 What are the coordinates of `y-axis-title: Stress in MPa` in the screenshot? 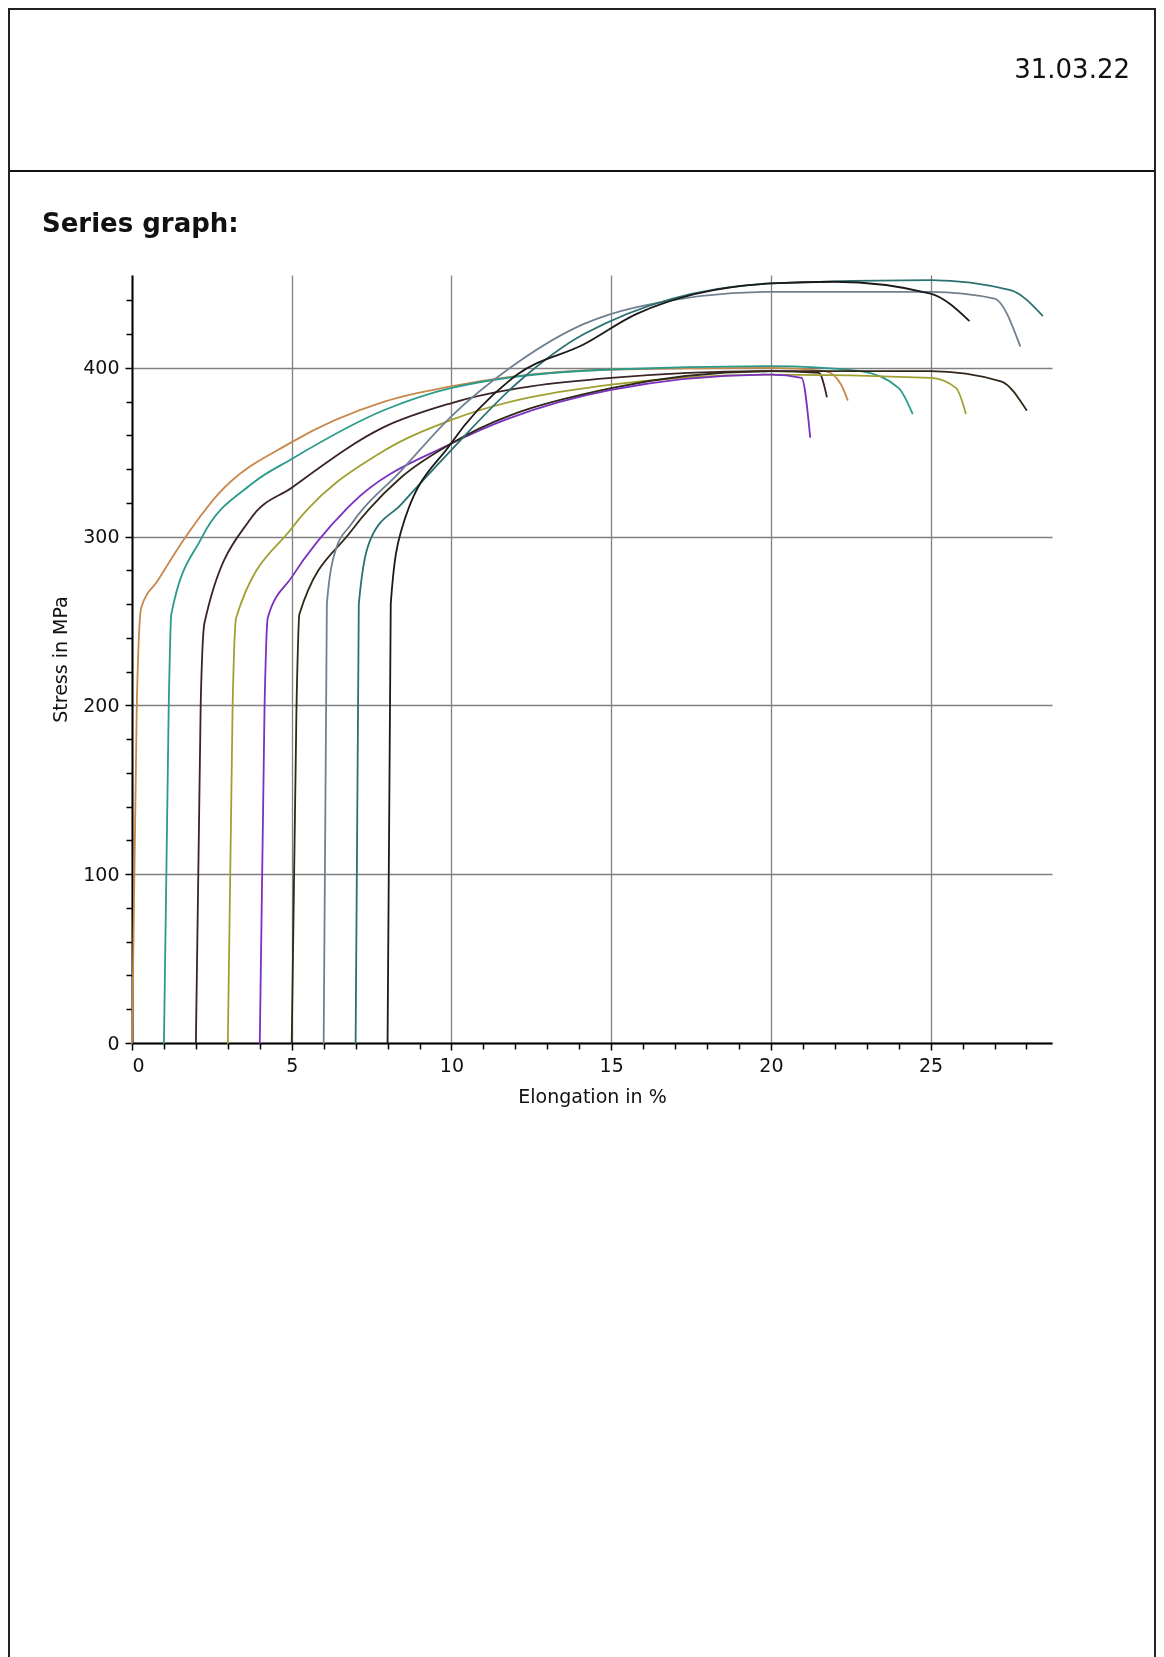 It's located at (60, 659).